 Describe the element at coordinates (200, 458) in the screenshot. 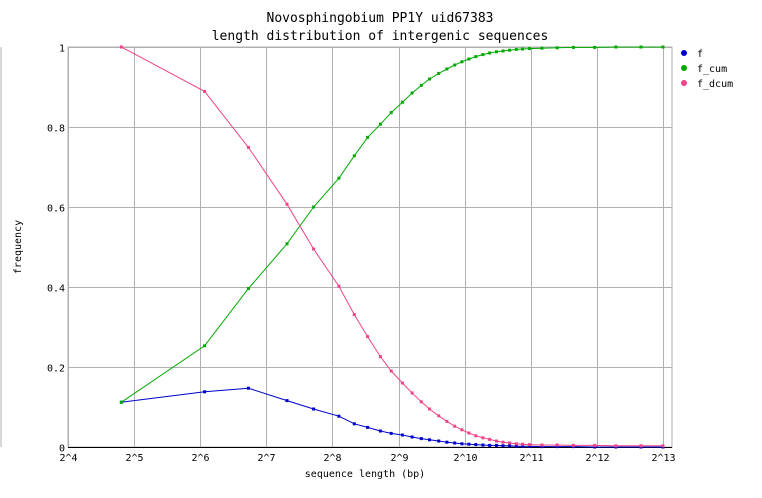

I see `x-tick-label: 2^6` at that location.